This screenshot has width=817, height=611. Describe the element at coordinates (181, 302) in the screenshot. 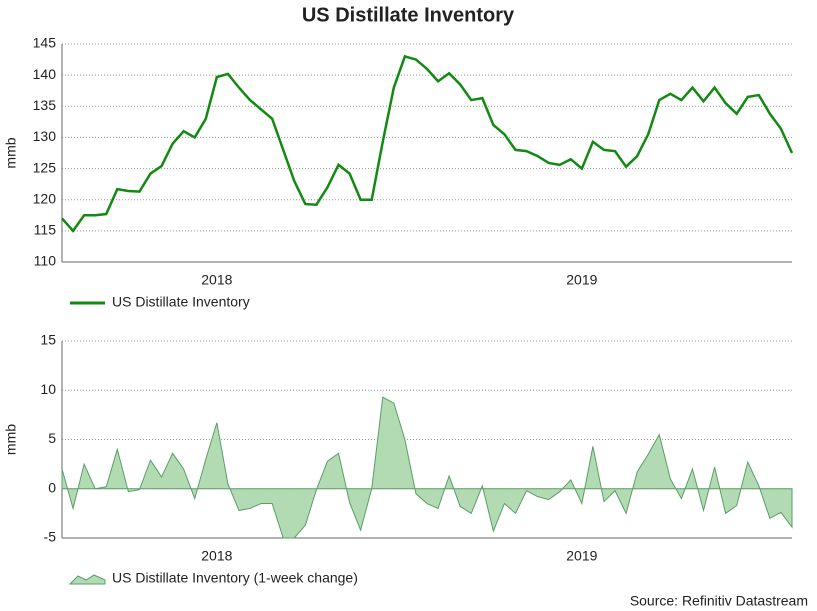

I see `legend-label: US Distillate Inventory` at that location.